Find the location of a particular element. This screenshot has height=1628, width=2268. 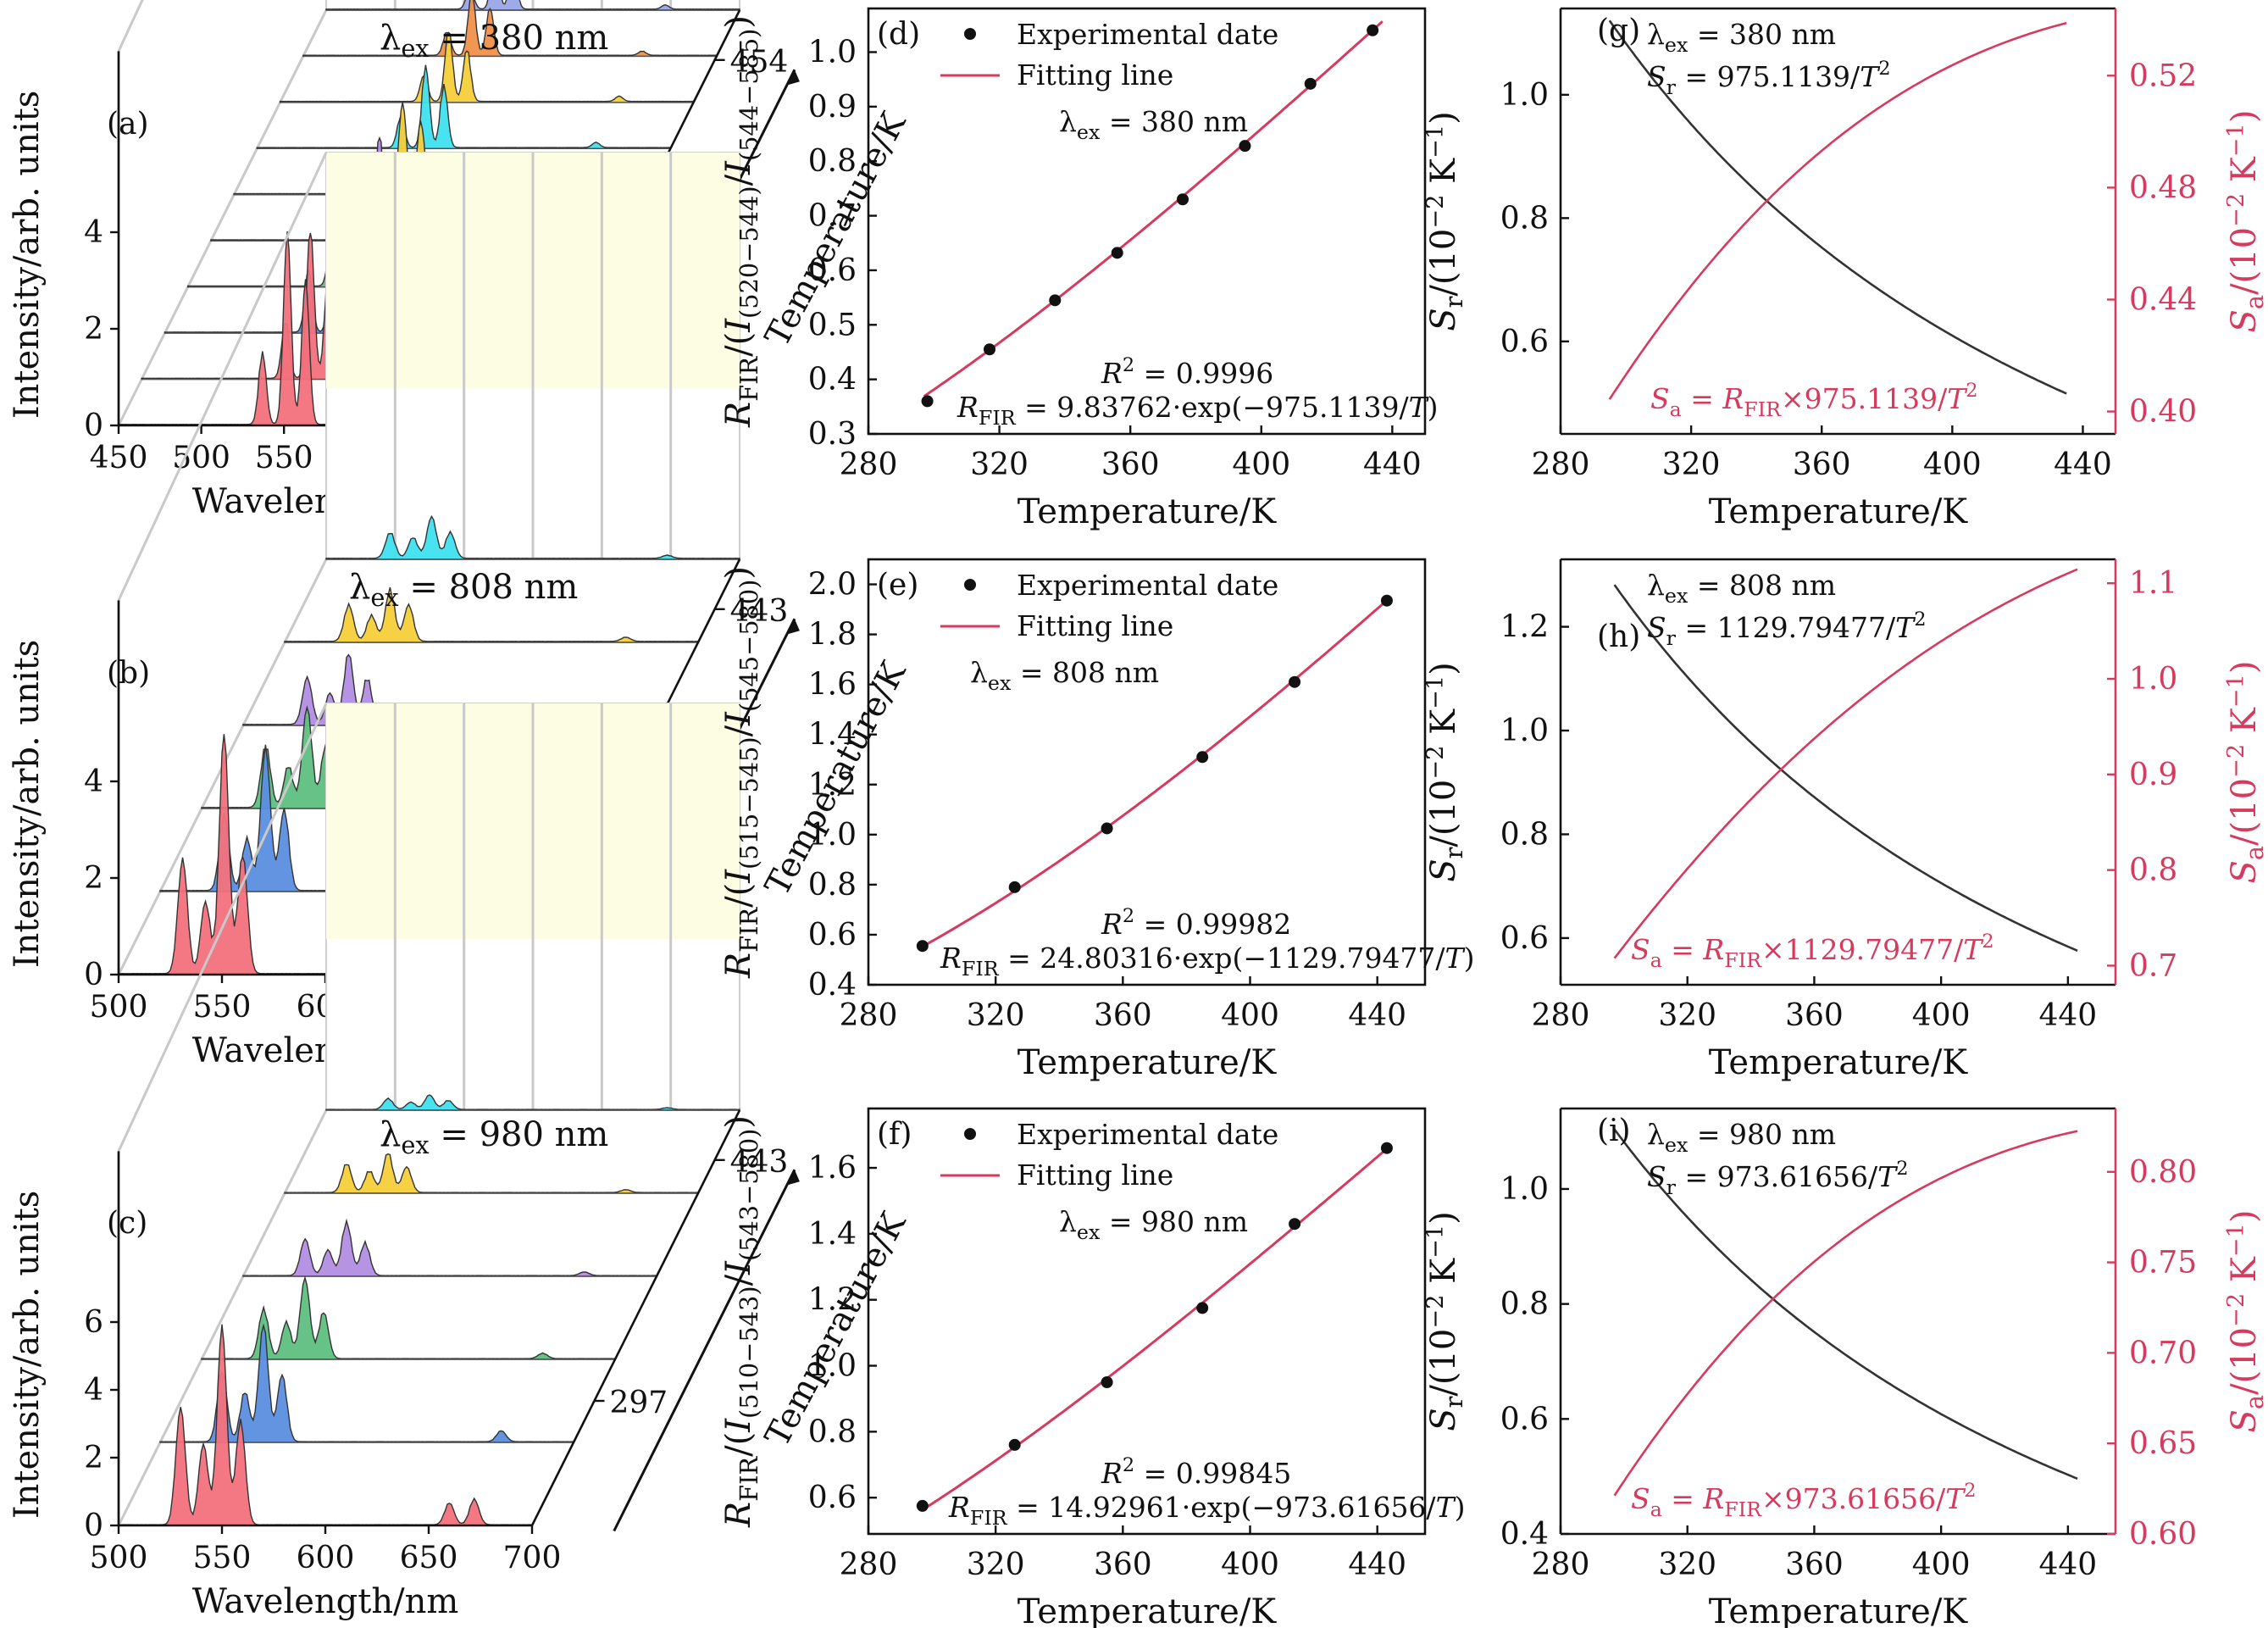

y-tick-label: 0.4 is located at coordinates (832, 380).